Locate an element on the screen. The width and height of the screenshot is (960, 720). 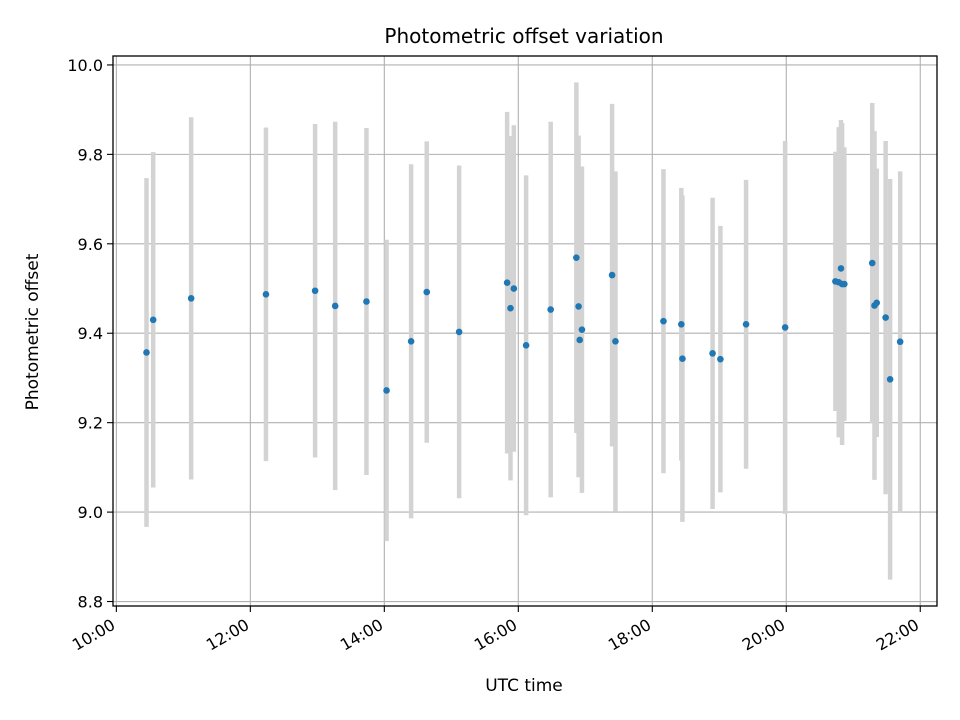
chart-title: Photometric offset variation is located at coordinates (523, 36).